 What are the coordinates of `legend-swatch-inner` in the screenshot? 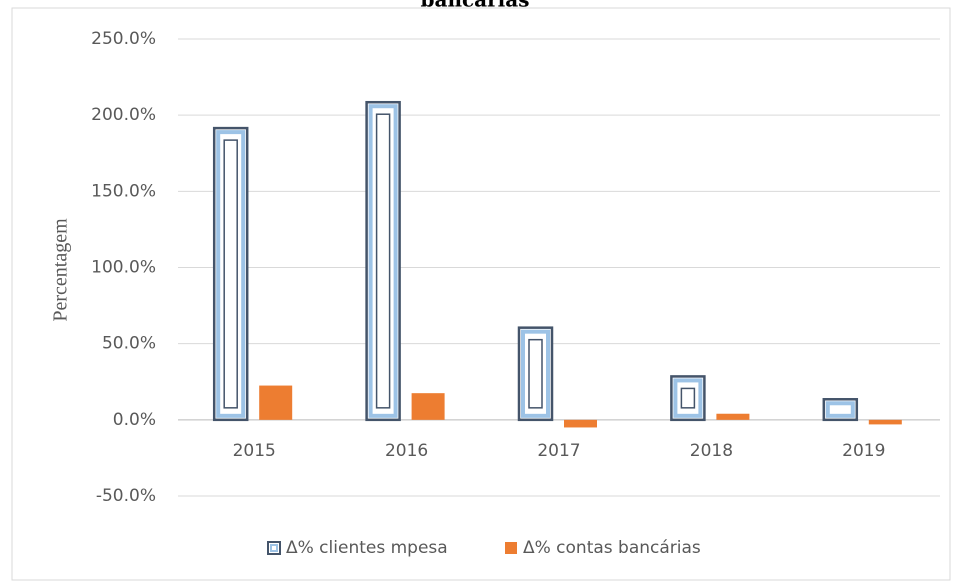 It's located at (274, 548).